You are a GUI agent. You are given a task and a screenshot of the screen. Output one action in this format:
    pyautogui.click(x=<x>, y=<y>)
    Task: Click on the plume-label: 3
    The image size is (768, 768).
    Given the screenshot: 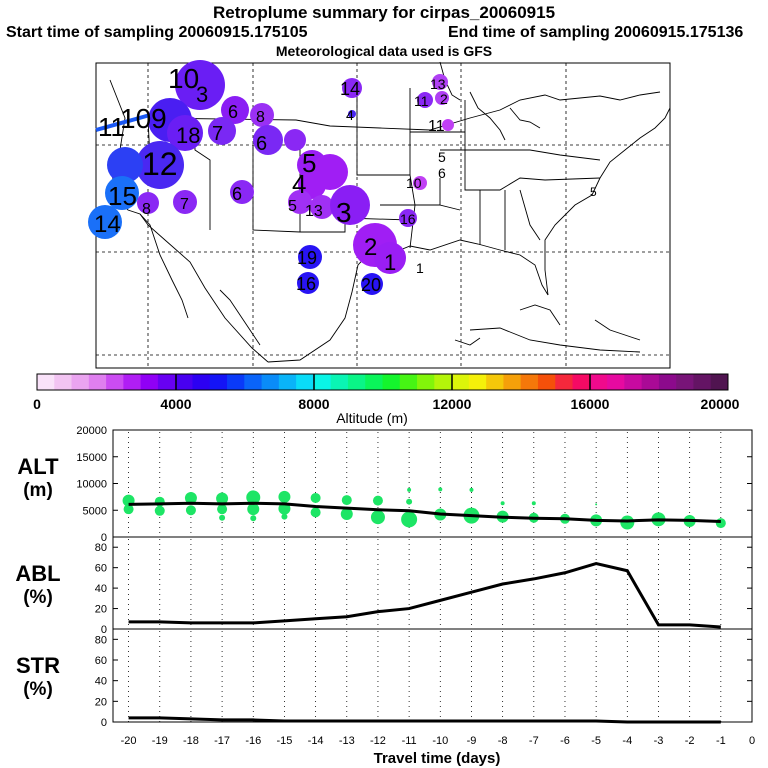 What is the action you would take?
    pyautogui.click(x=344, y=212)
    